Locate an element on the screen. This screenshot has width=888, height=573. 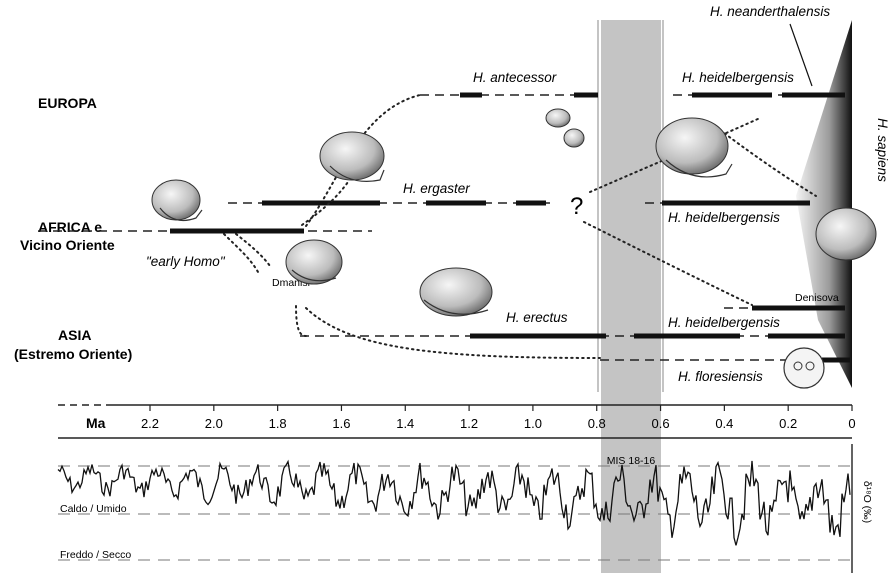
mis-band is located at coordinates (631, 296).